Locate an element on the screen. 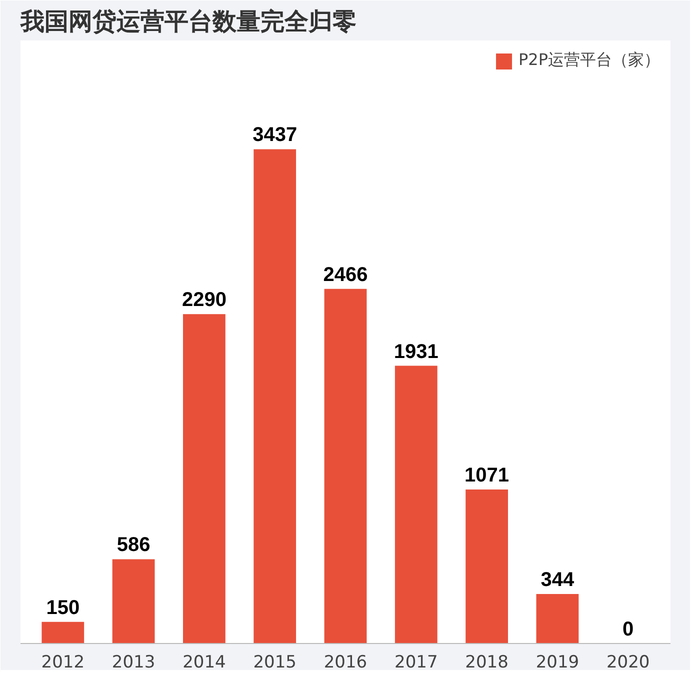 This screenshot has height=683, width=700. data-label: 2290 is located at coordinates (204, 300).